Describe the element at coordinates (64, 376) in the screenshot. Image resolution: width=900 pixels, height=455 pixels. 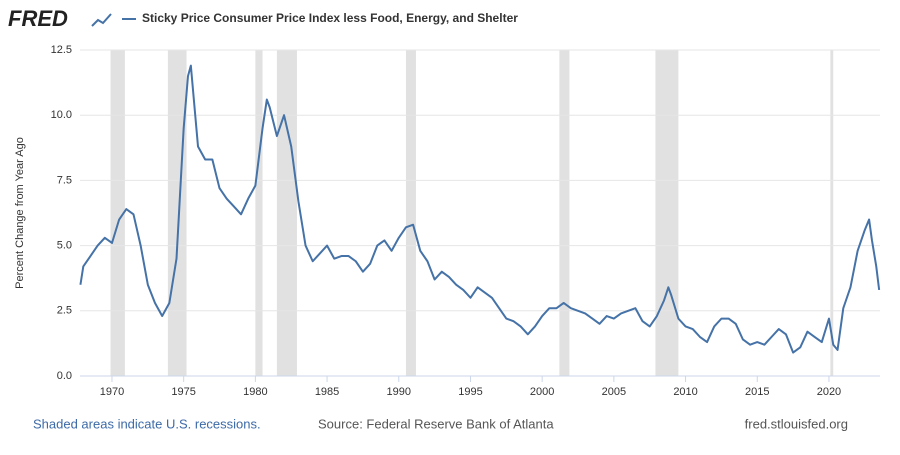
I see `y-tick-label: 0.0` at that location.